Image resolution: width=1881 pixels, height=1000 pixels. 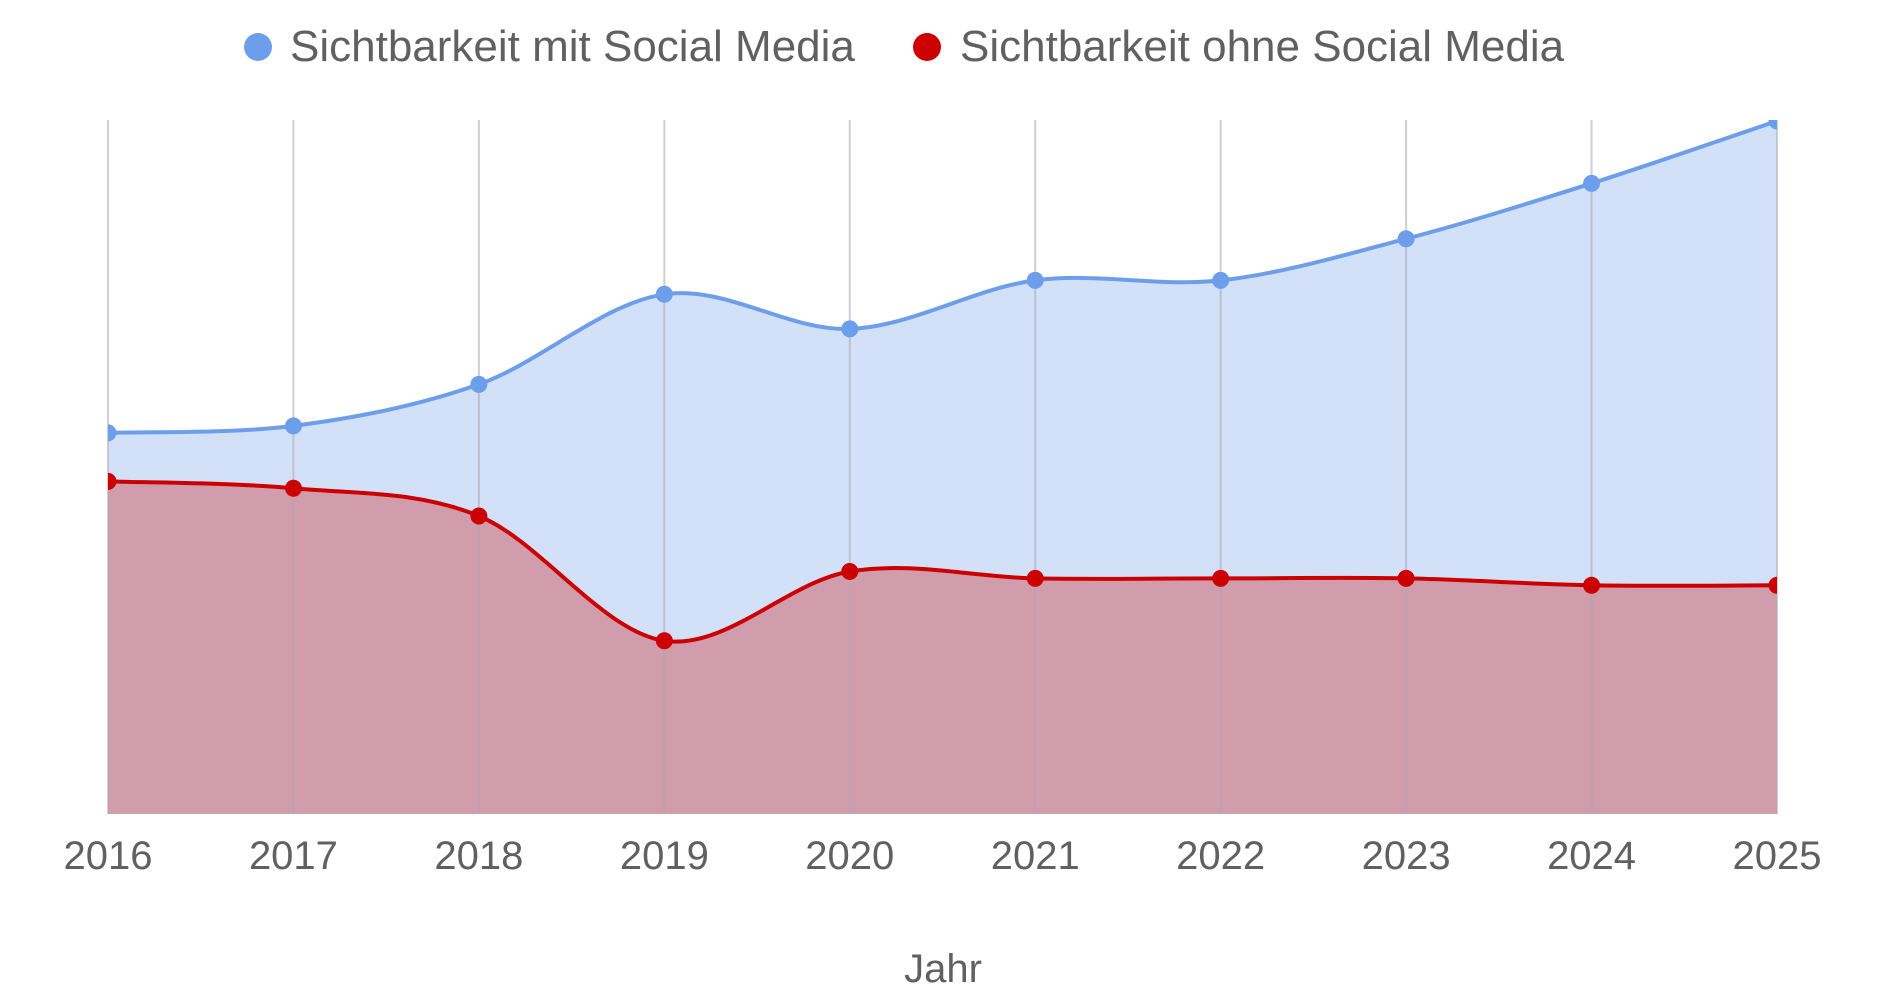 What do you see at coordinates (664, 641) in the screenshot?
I see `data-point-series-2-2019` at bounding box center [664, 641].